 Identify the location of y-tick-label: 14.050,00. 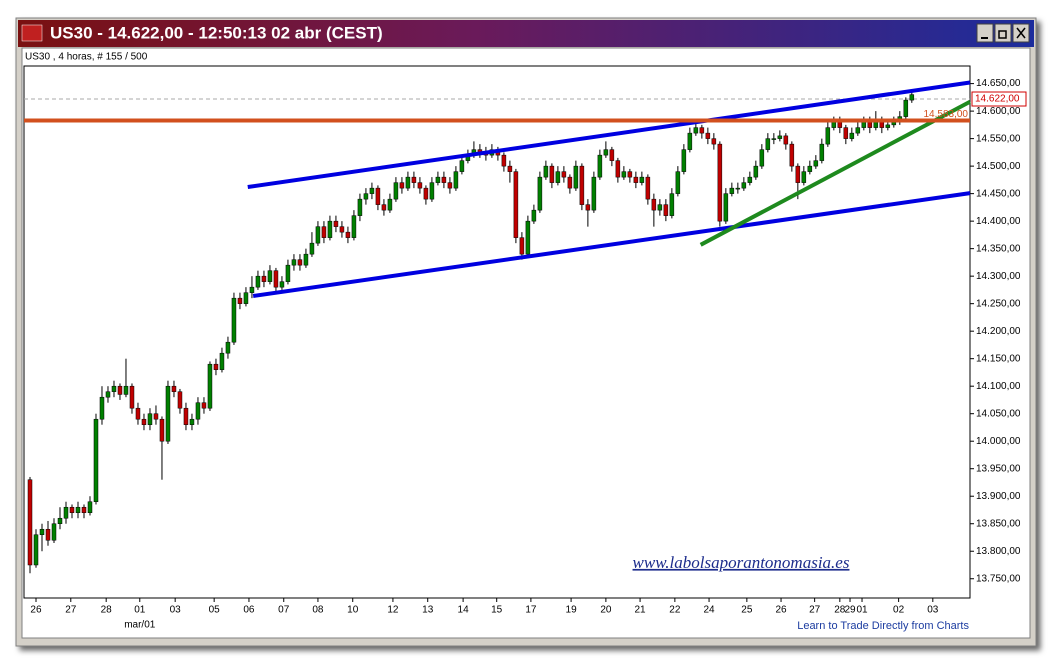
(998, 413).